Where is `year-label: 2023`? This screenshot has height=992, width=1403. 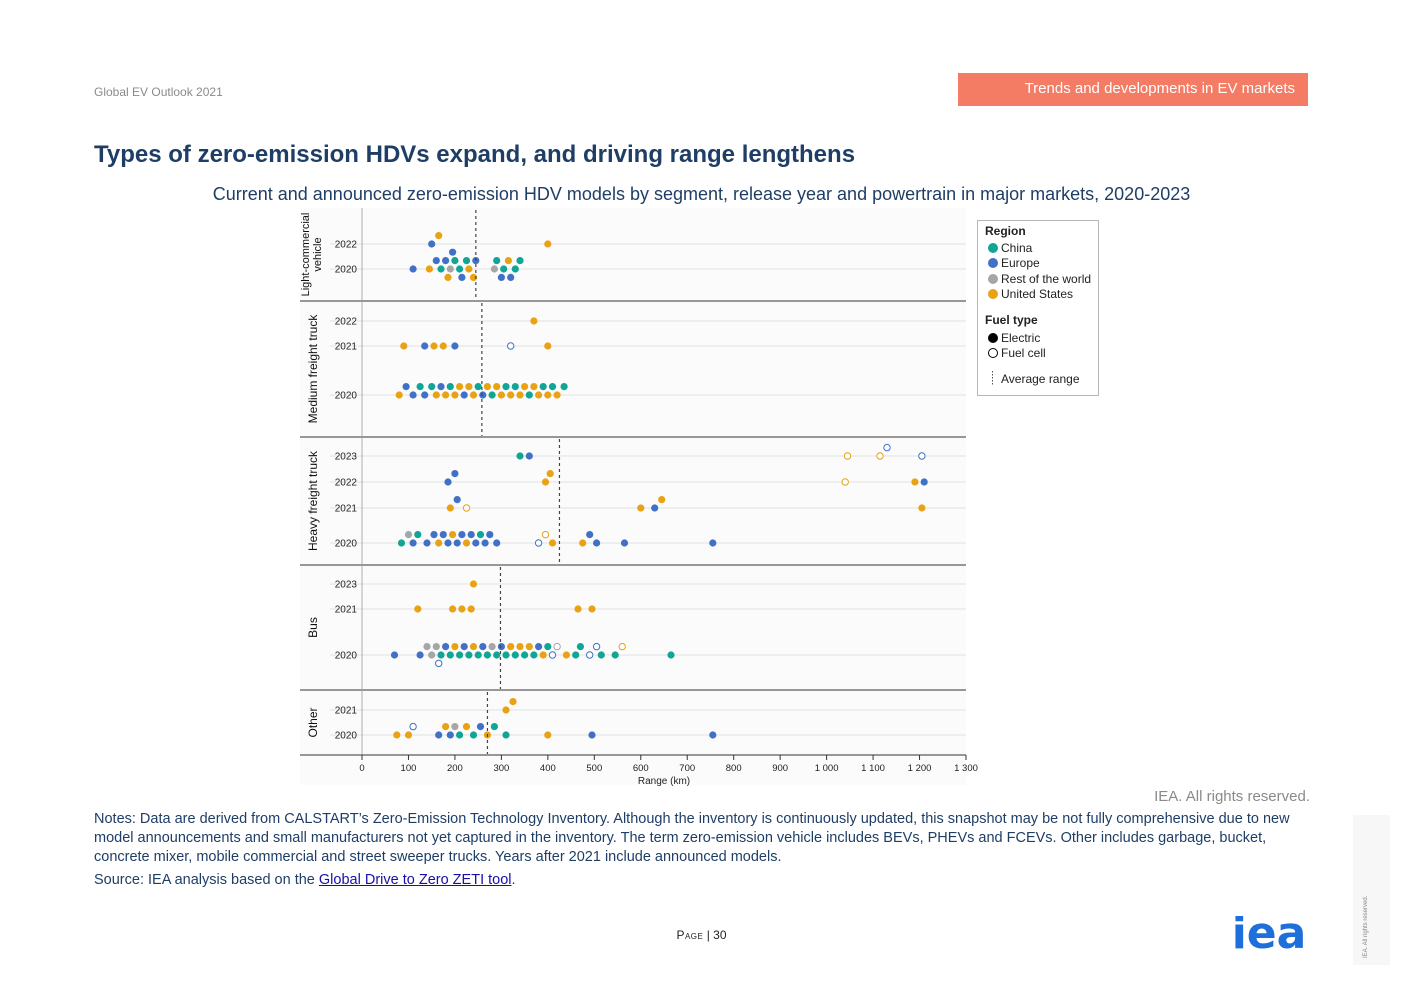
year-label: 2023 is located at coordinates (346, 585).